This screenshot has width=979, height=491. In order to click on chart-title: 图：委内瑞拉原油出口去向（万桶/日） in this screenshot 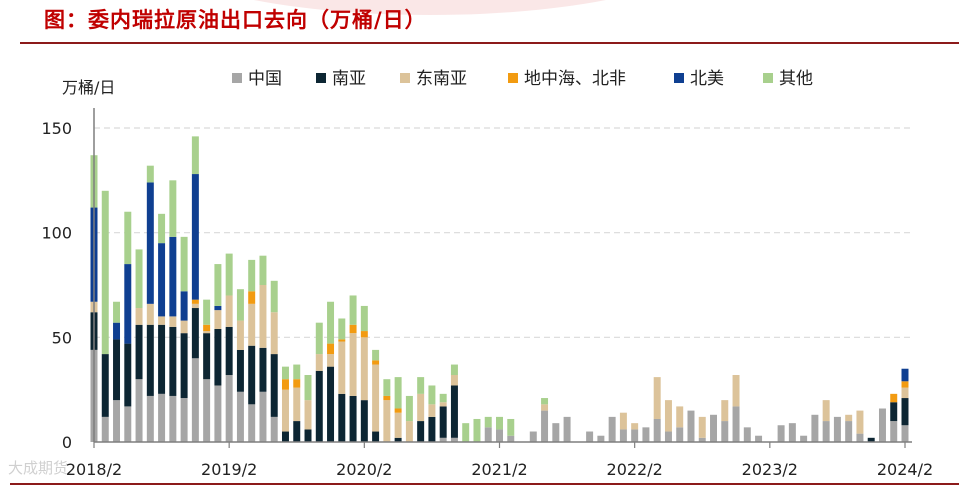, I will do `click(235, 19)`.